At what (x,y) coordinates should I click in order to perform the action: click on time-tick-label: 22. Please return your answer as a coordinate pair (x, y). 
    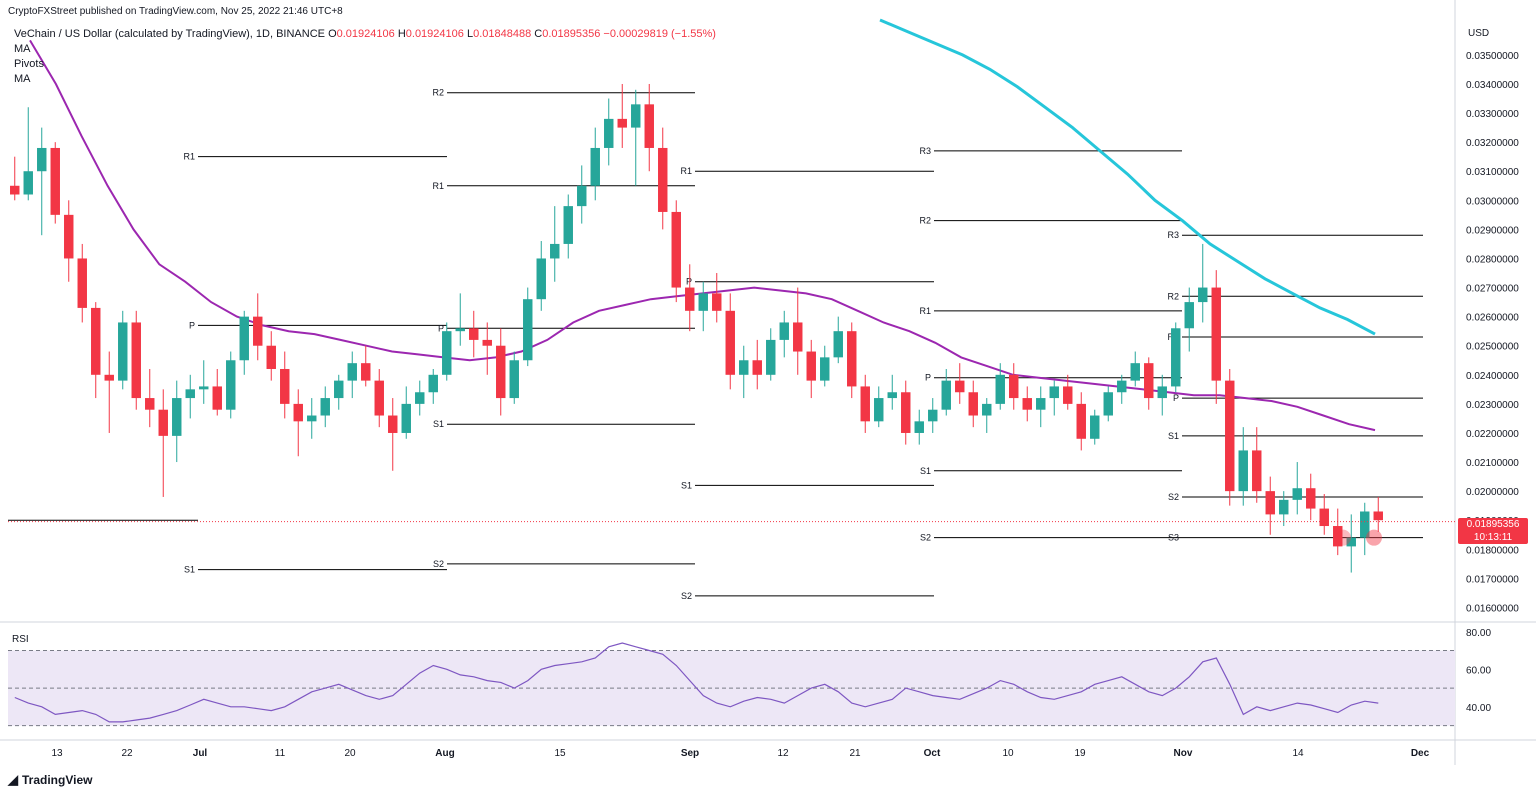
    Looking at the image, I should click on (127, 753).